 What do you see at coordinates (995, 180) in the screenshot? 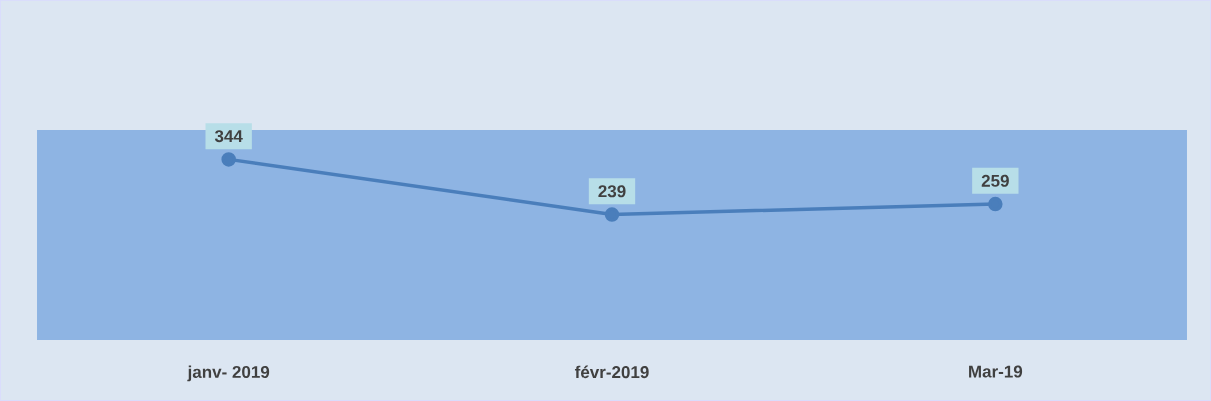
I see `data-label: 259` at bounding box center [995, 180].